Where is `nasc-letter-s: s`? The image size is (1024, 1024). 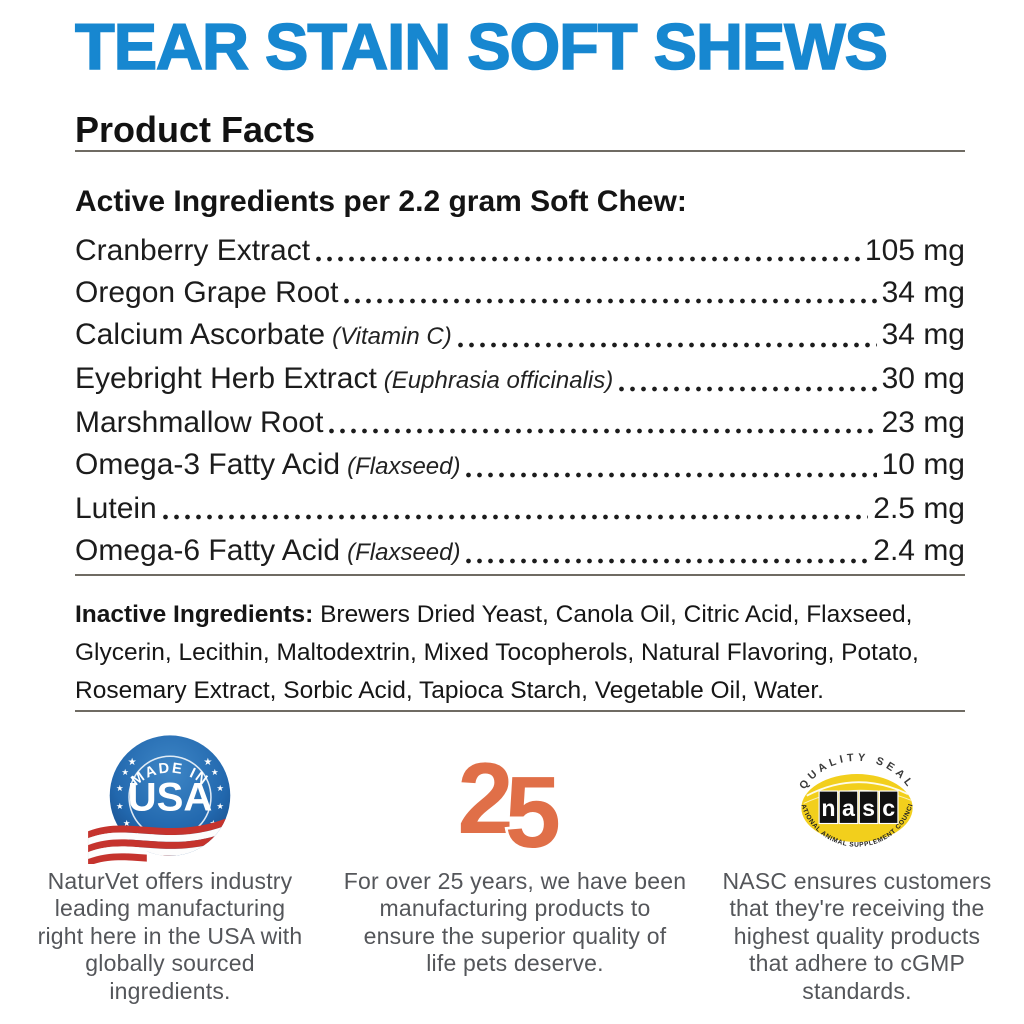
nasc-letter-s: s is located at coordinates (868, 808).